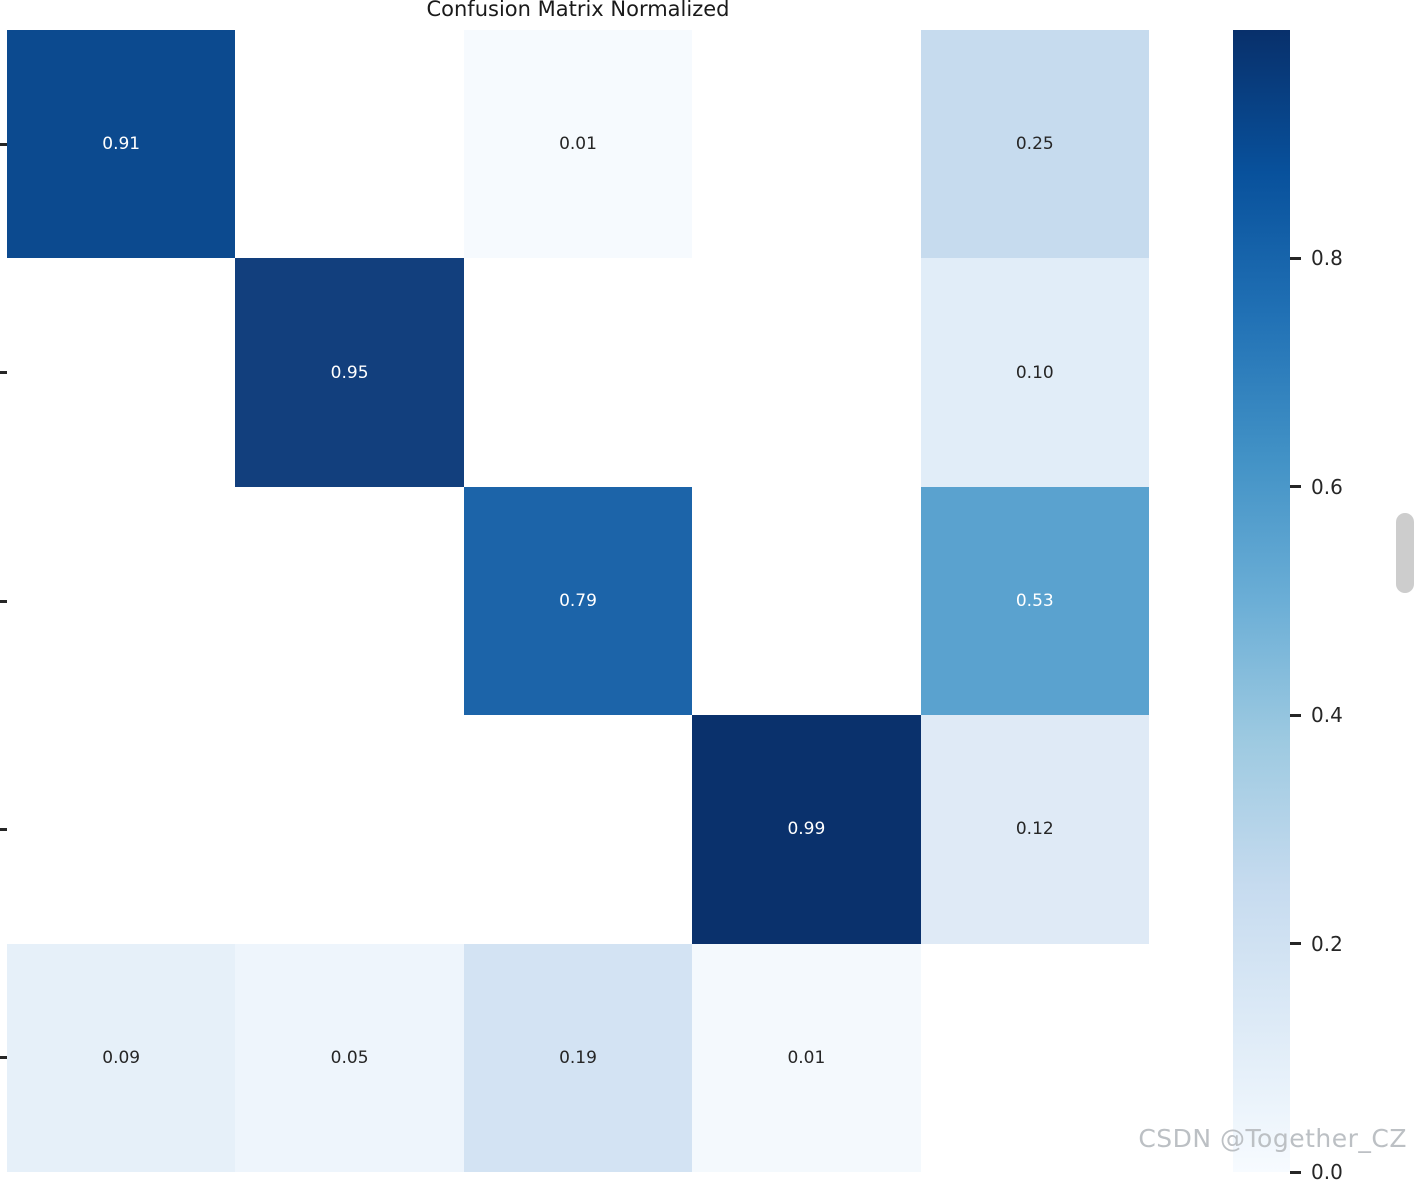 The height and width of the screenshot is (1184, 1414). I want to click on matrix-cell: 0.91, so click(121, 144).